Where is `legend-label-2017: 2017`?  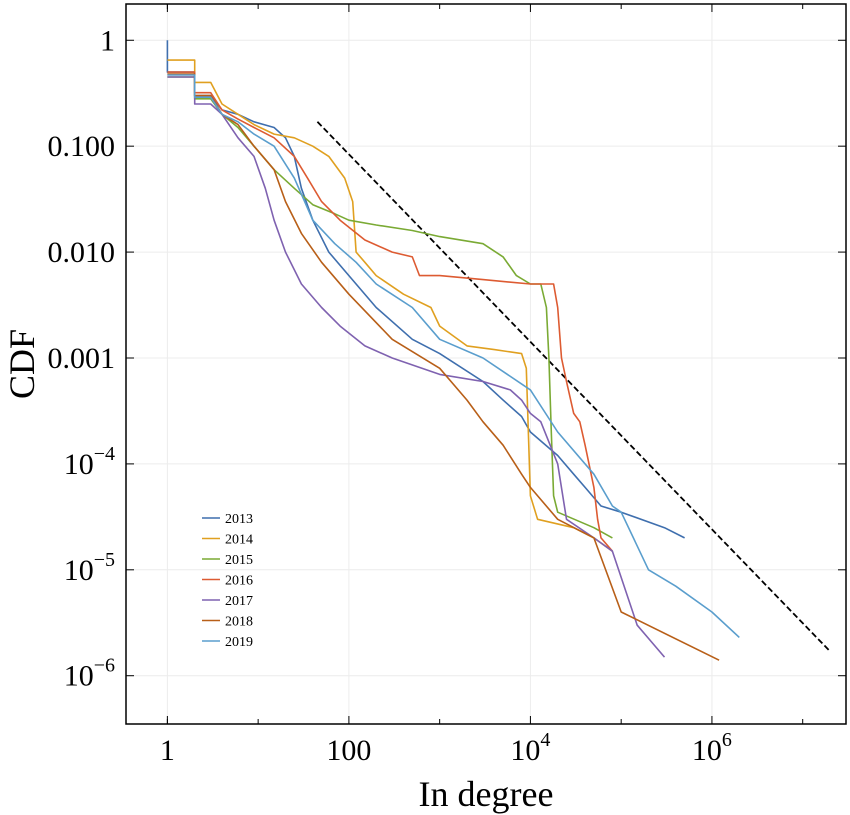 legend-label-2017: 2017 is located at coordinates (239, 601).